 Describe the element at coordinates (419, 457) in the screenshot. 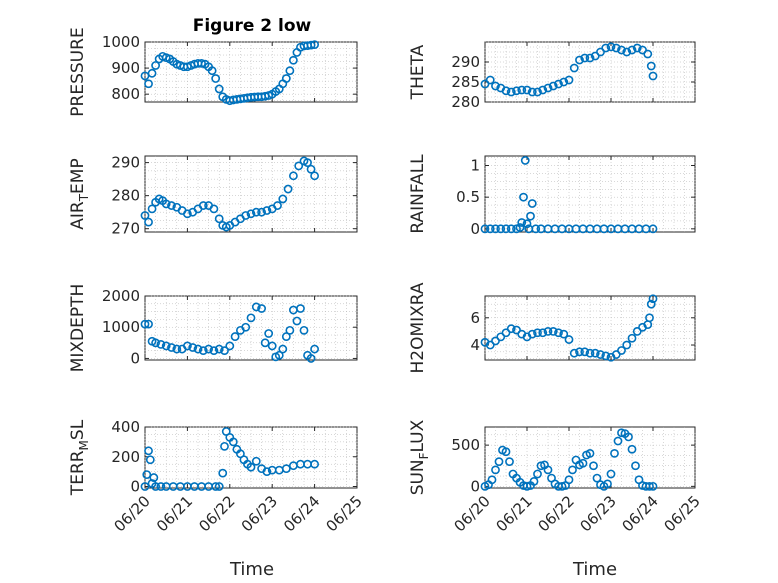

I see `y-axis-label: SUNFLUX` at that location.